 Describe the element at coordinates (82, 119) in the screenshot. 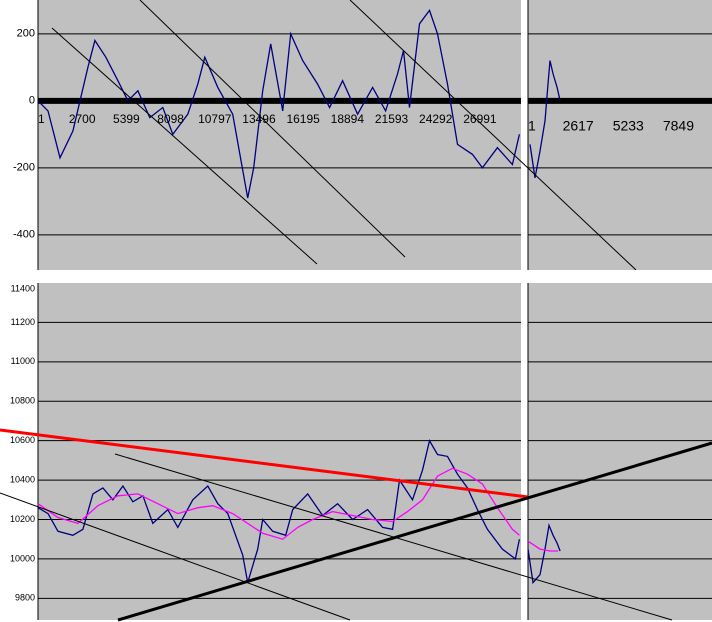

I see `x-tick-label: 2700` at that location.